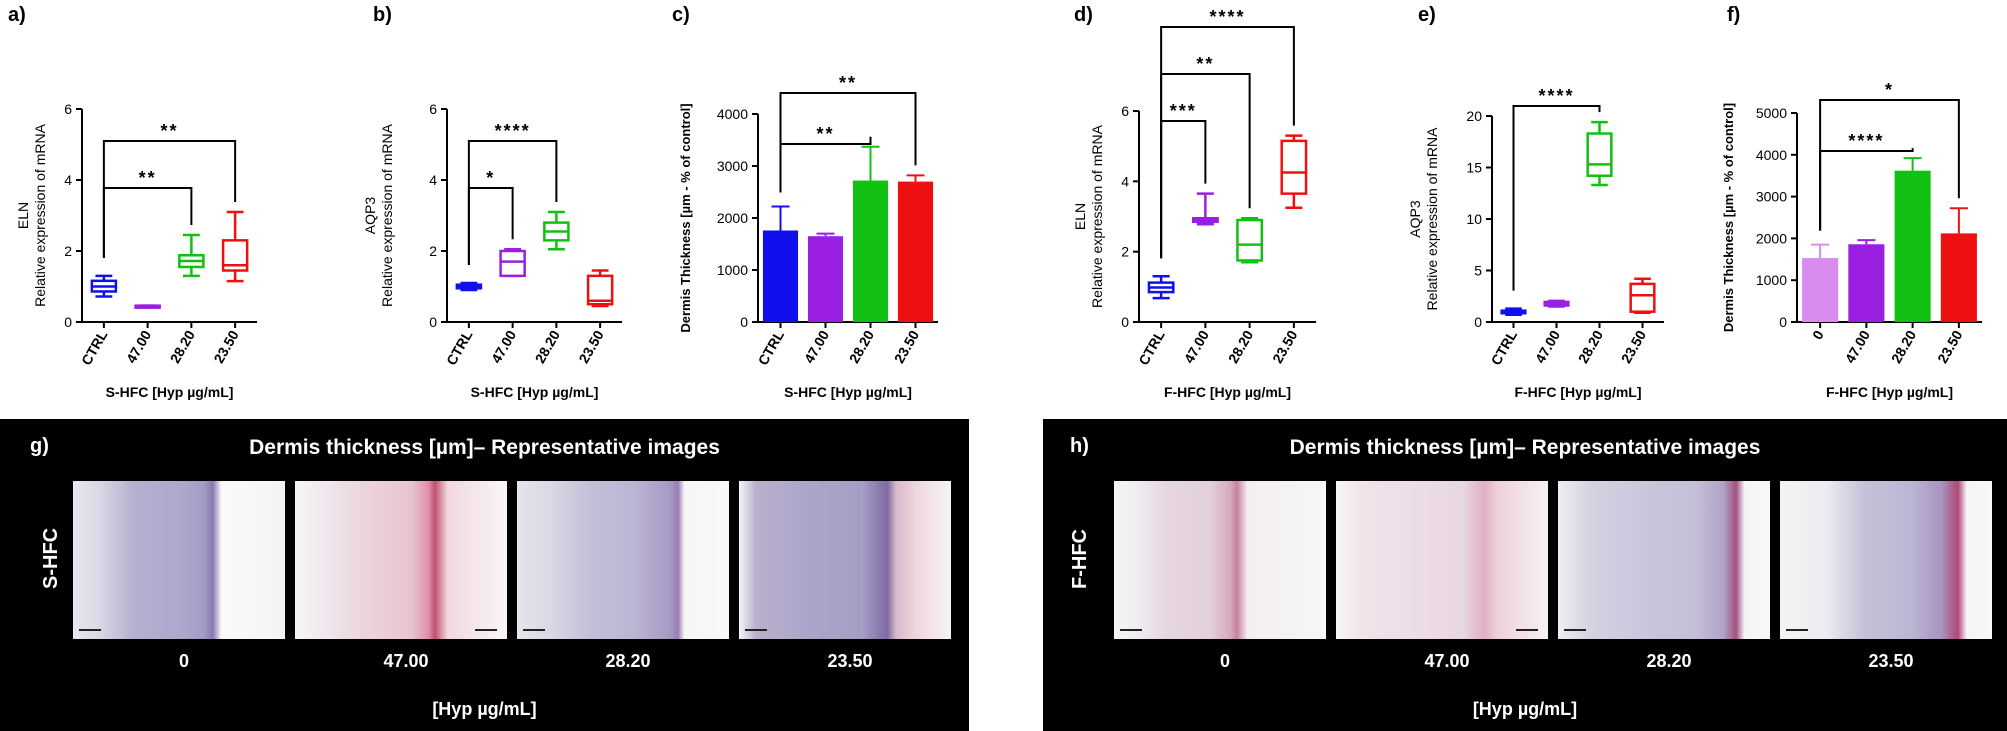  I want to click on y-tick-label: 4, so click(1125, 181).